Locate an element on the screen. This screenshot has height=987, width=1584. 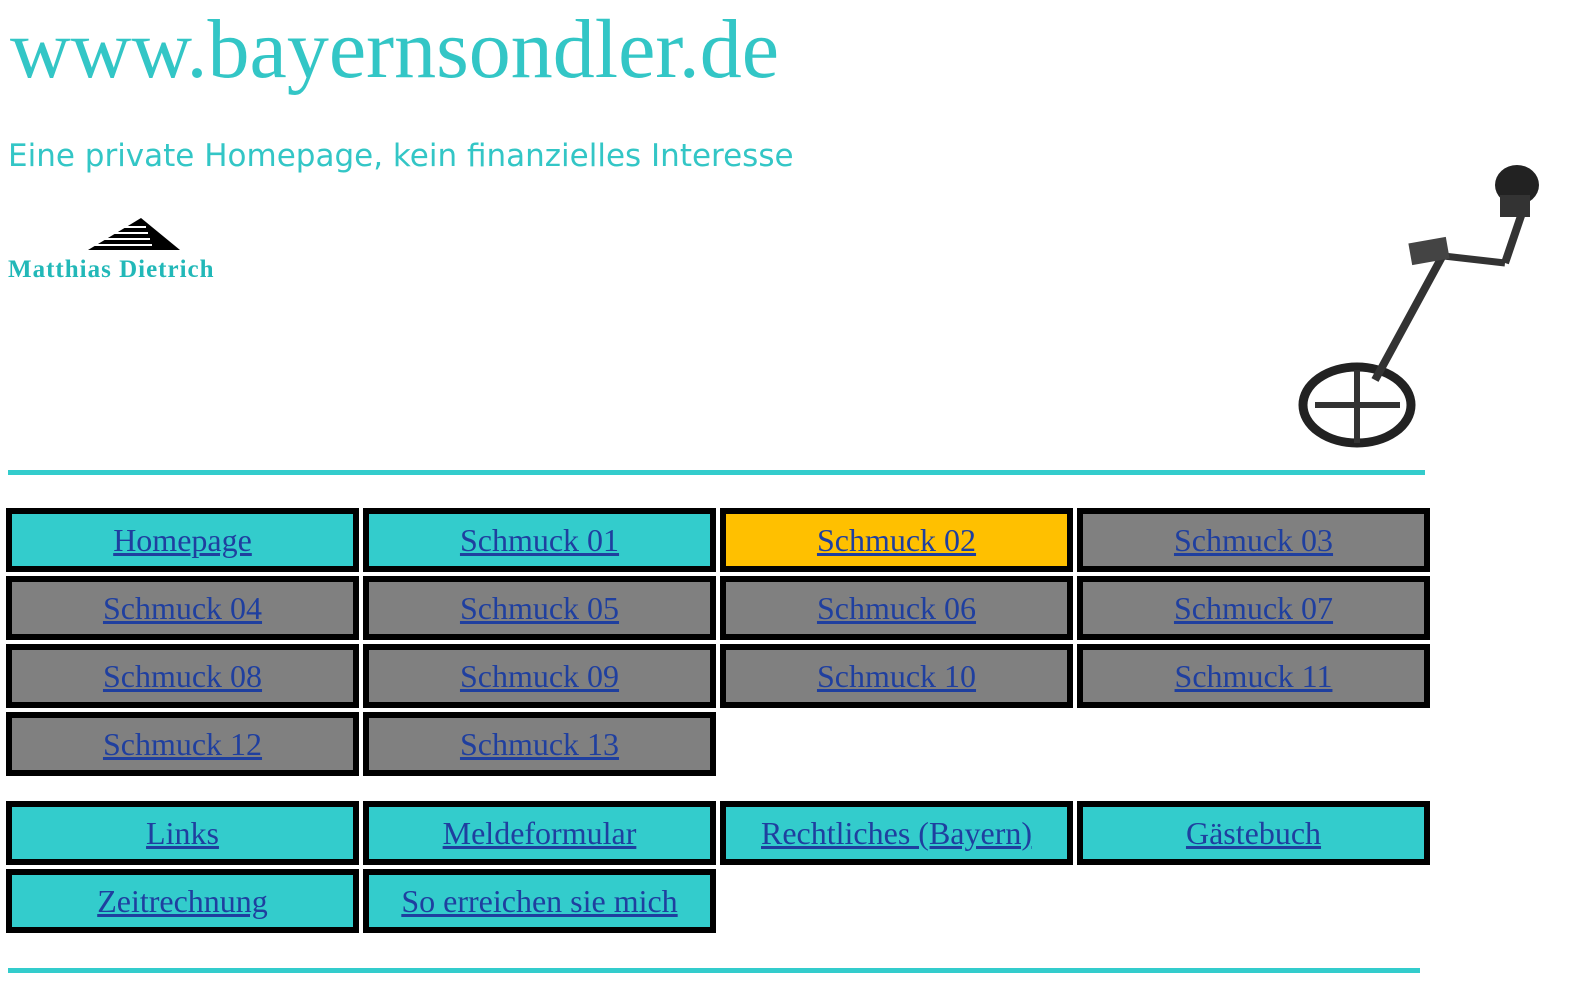
nav-link: Schmuck 09 is located at coordinates (539, 675).